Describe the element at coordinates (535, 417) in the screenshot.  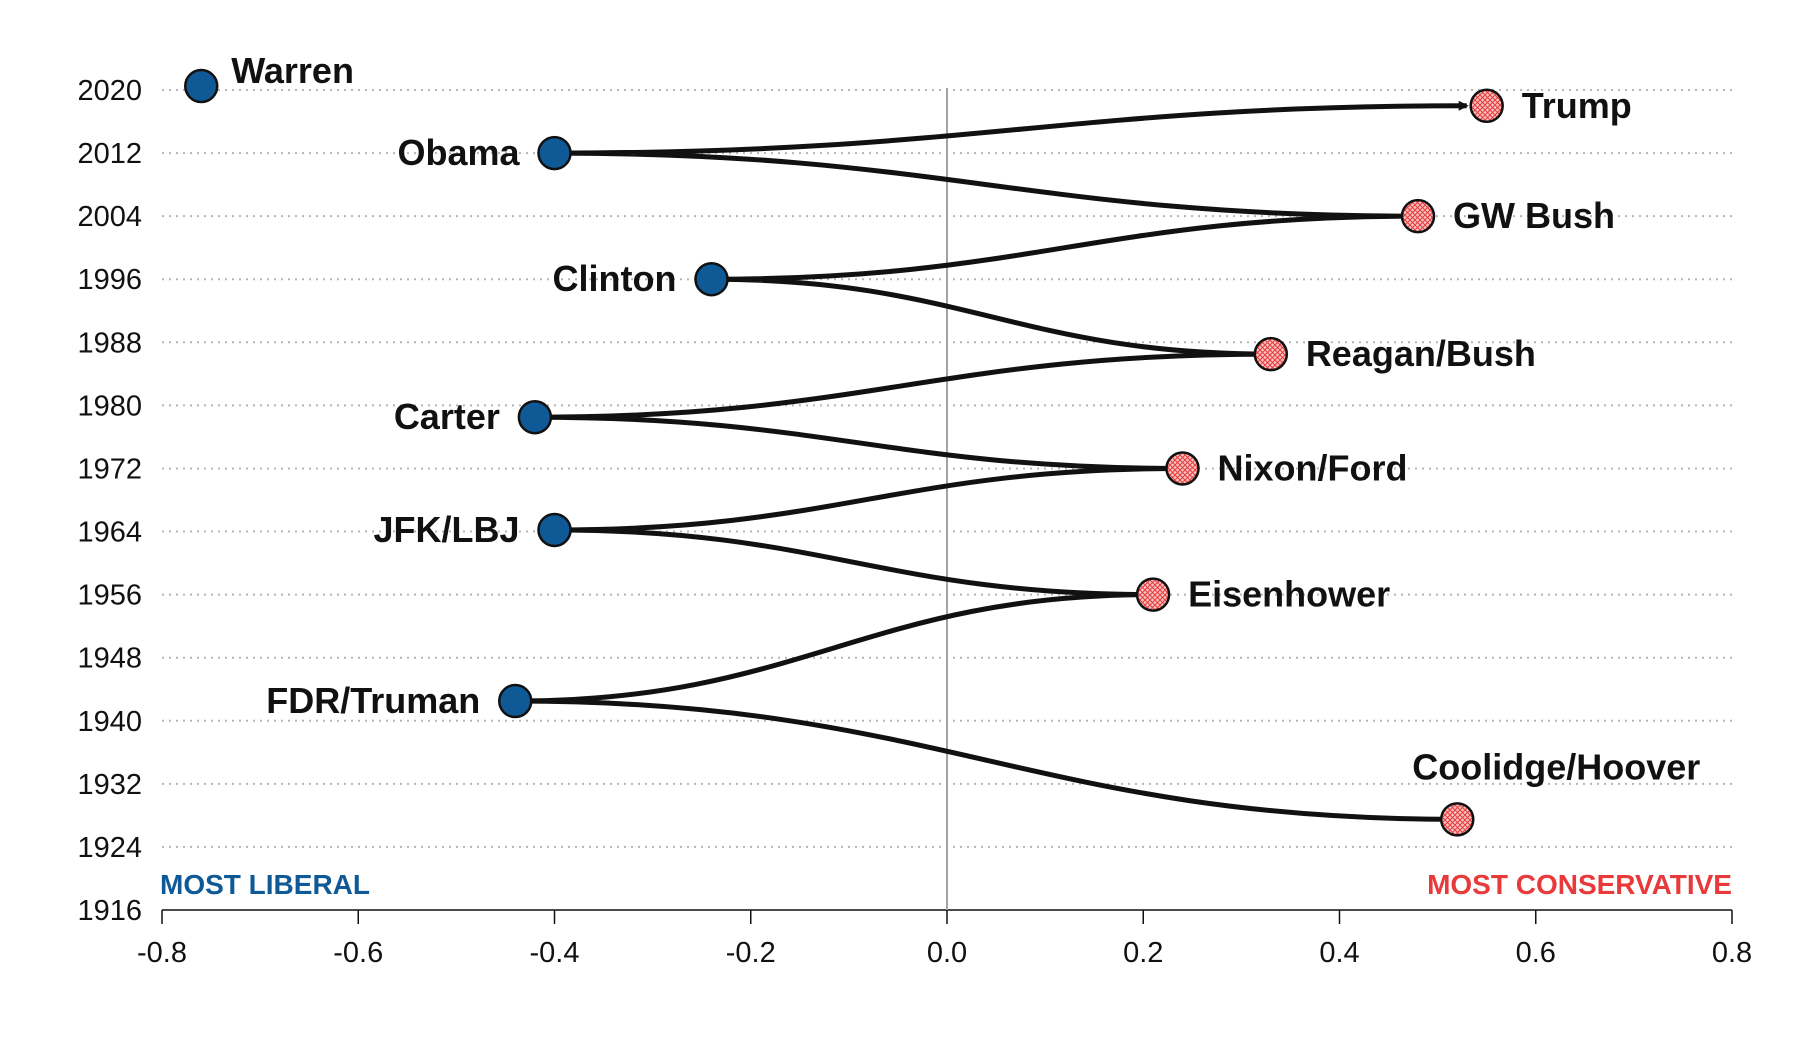
I see `point-carter` at that location.